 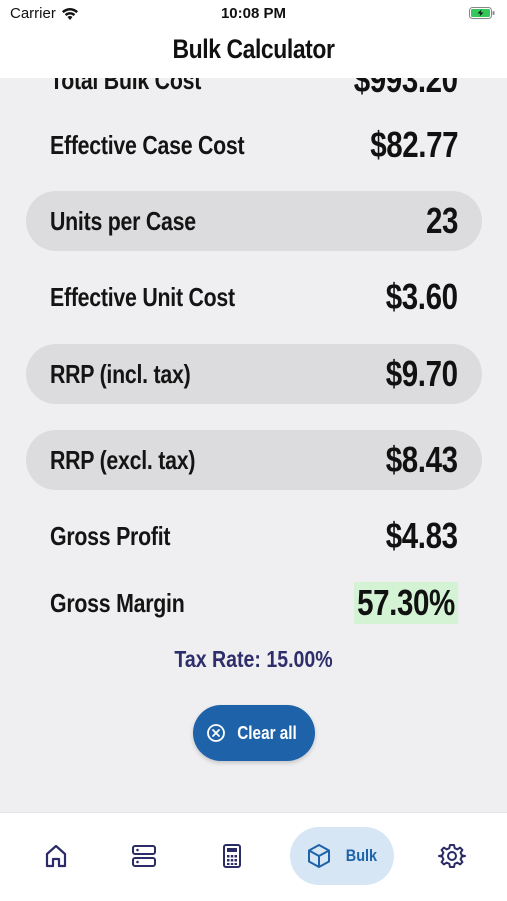 I want to click on list-icon, so click(x=144, y=856).